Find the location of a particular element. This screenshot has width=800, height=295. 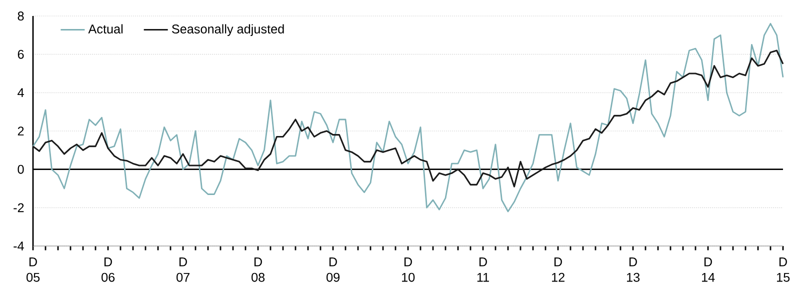

x-tick-label: D 09 is located at coordinates (333, 270).